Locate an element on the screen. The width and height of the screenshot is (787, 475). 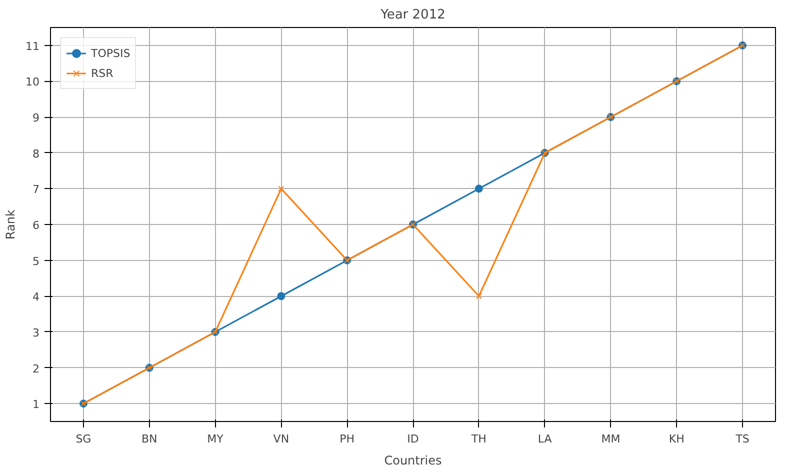
y-tick-label: 9 is located at coordinates (36, 118).